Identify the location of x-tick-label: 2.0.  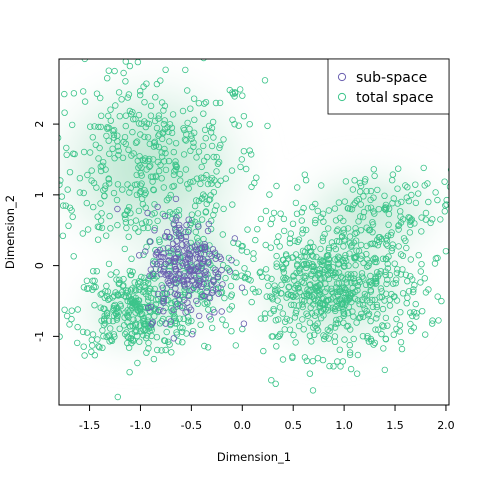
(446, 425).